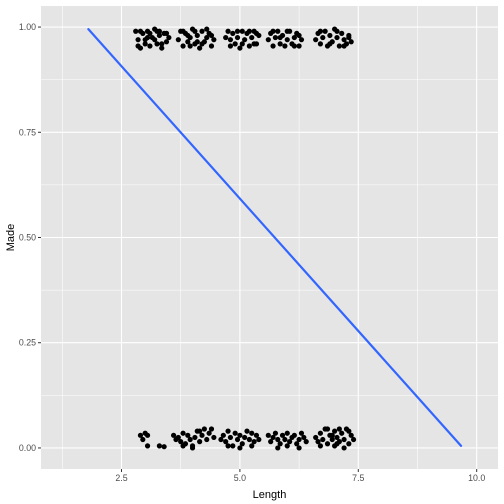 This screenshot has width=504, height=504. What do you see at coordinates (27, 343) in the screenshot?
I see `y-tick-label: 0.25` at bounding box center [27, 343].